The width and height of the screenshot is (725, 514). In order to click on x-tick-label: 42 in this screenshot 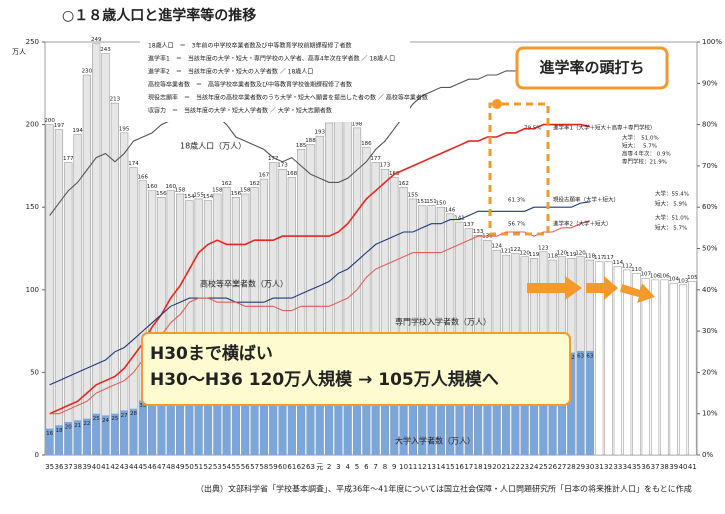, I will do `click(114, 467)`.